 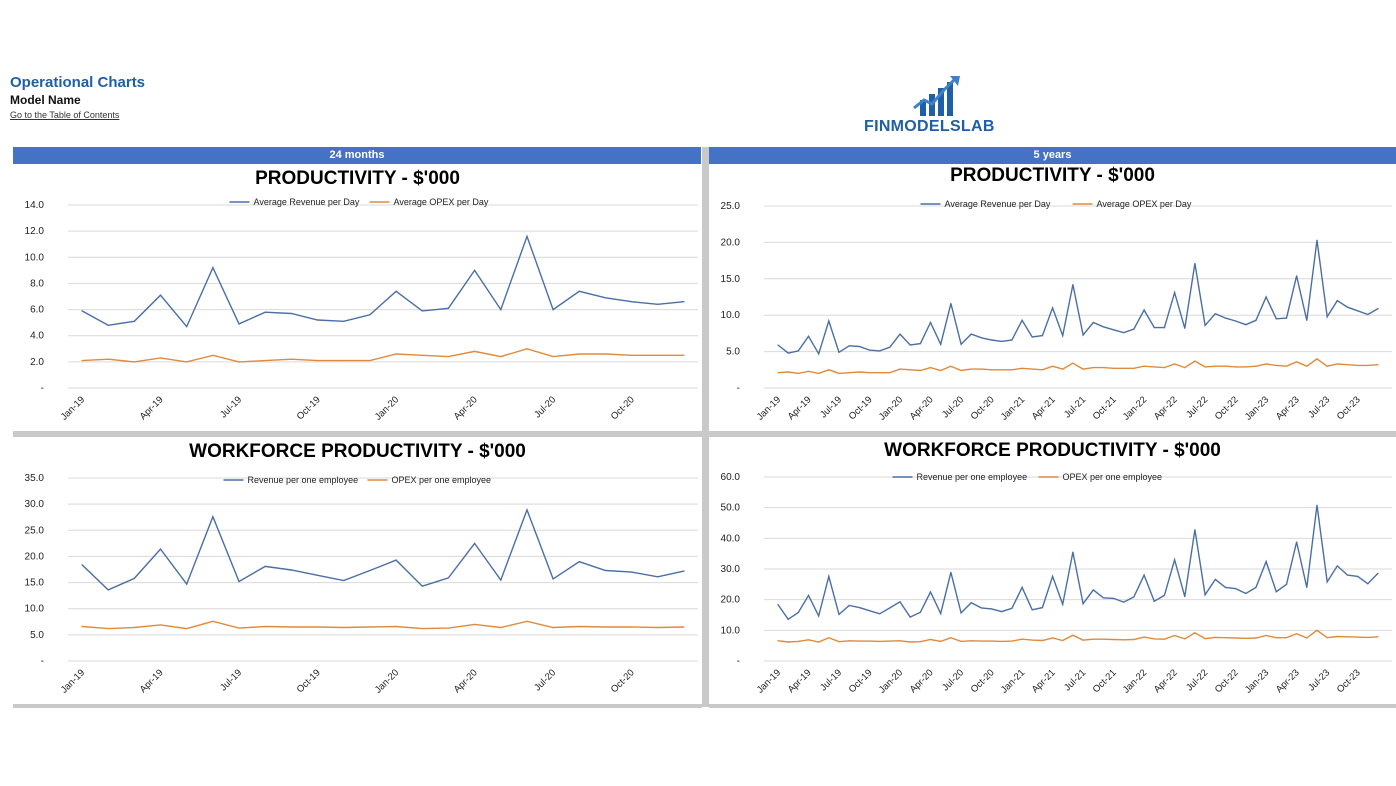 What do you see at coordinates (769, 681) in the screenshot?
I see `x-tick-label: Jan-19` at bounding box center [769, 681].